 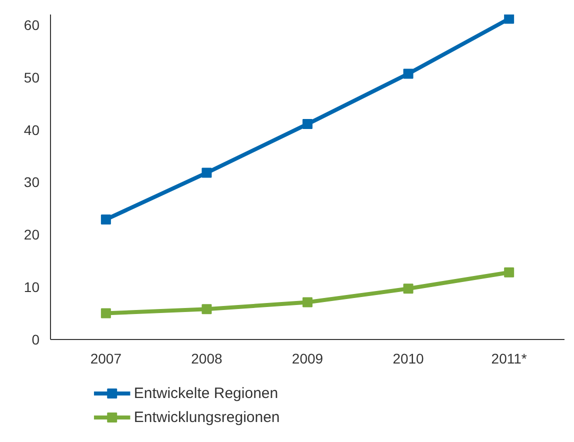 What do you see at coordinates (32, 77) in the screenshot?
I see `y-tick-label: 50` at bounding box center [32, 77].